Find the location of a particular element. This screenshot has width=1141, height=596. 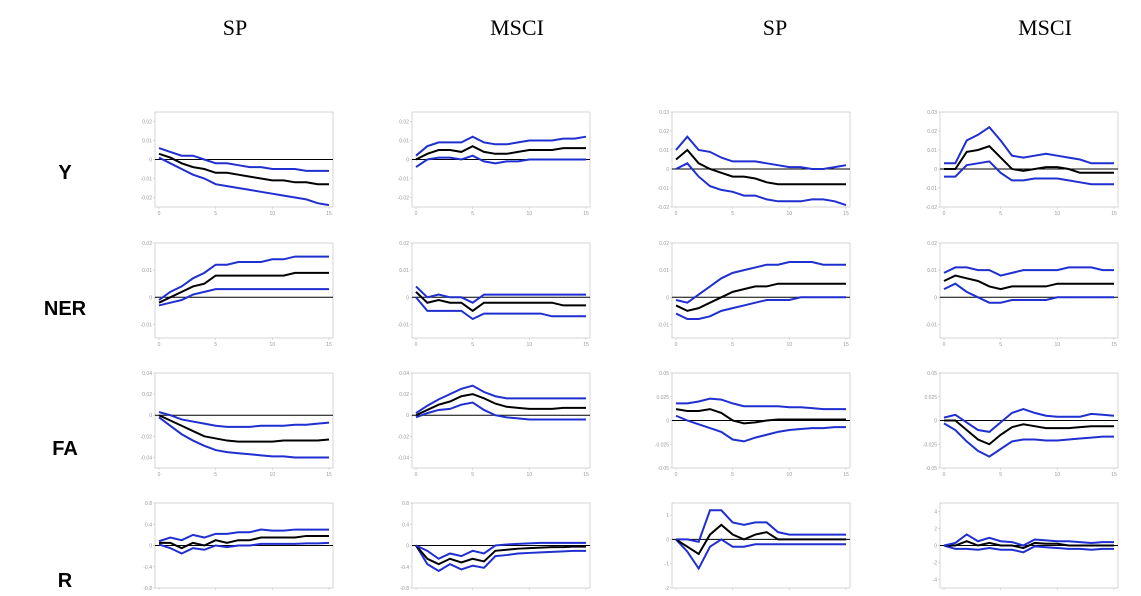

y-tick-label: -0.025 is located at coordinates (930, 445).